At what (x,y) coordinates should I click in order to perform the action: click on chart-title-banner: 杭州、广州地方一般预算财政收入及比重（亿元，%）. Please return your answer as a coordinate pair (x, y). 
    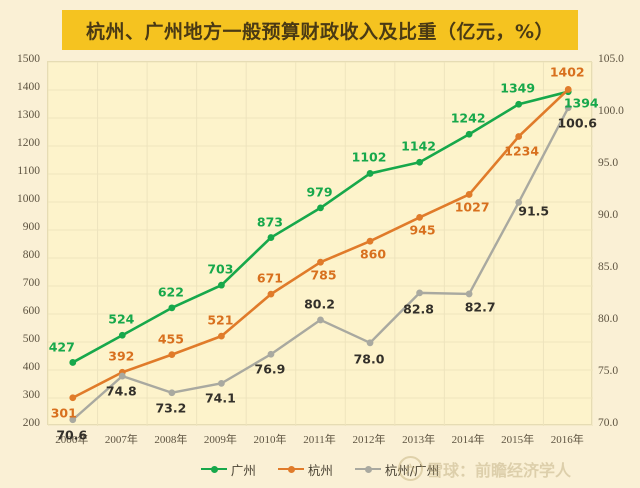
    Looking at the image, I should click on (320, 30).